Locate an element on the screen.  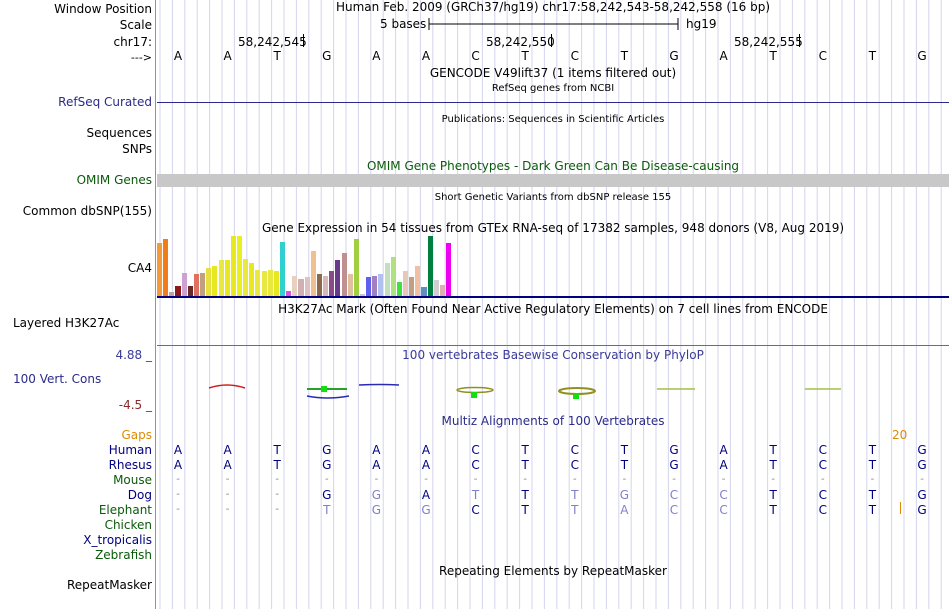
species-label-rhesus: Rhesus is located at coordinates (130, 465).